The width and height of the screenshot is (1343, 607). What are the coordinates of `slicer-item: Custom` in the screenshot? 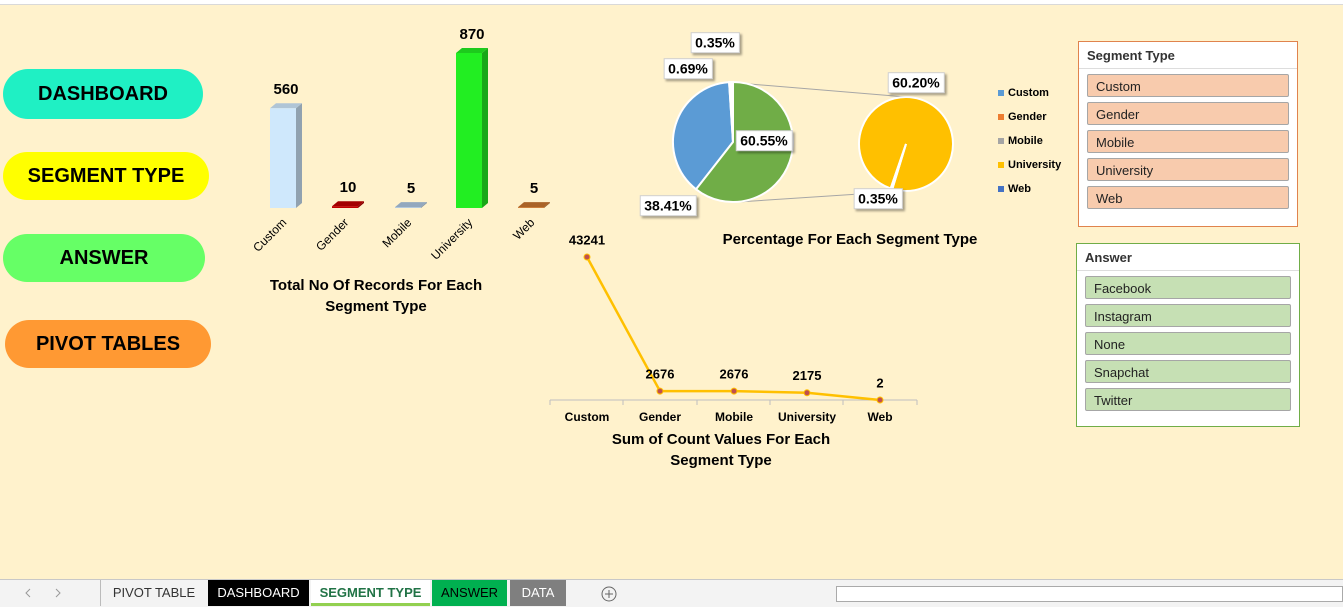 It's located at (1188, 85).